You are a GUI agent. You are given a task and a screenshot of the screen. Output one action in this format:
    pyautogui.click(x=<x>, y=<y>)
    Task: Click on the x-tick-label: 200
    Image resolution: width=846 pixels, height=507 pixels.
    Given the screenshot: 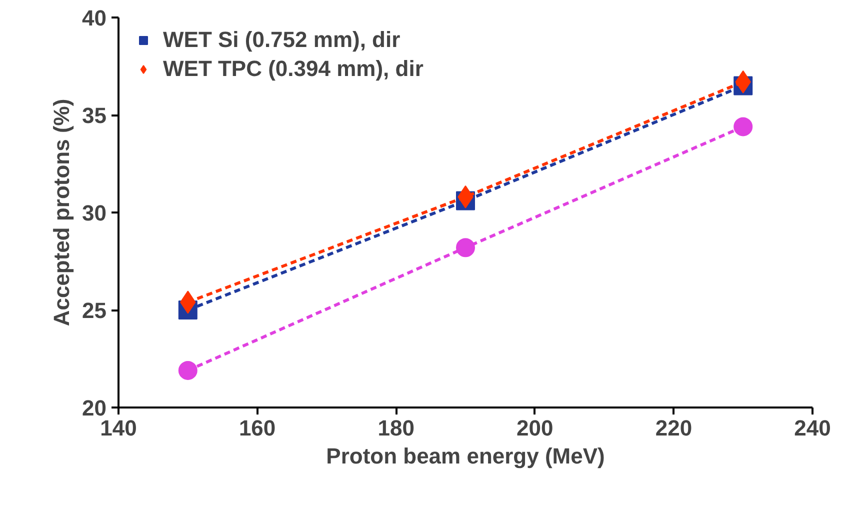 What is the action you would take?
    pyautogui.click(x=535, y=428)
    